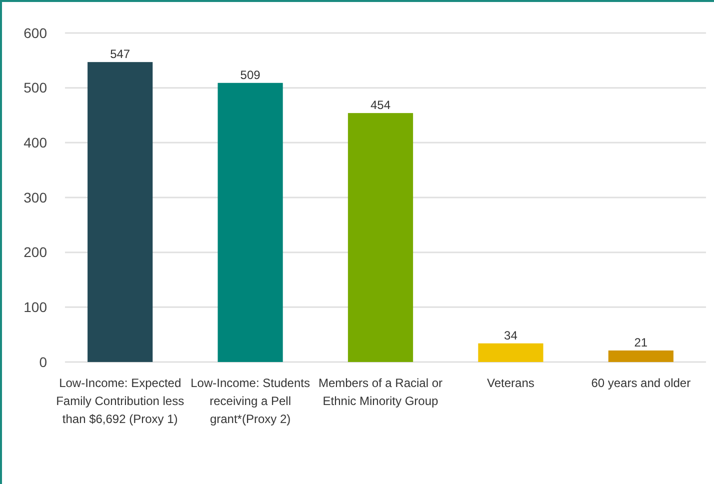  What do you see at coordinates (36, 32) in the screenshot?
I see `y-tick-label: 600` at bounding box center [36, 32].